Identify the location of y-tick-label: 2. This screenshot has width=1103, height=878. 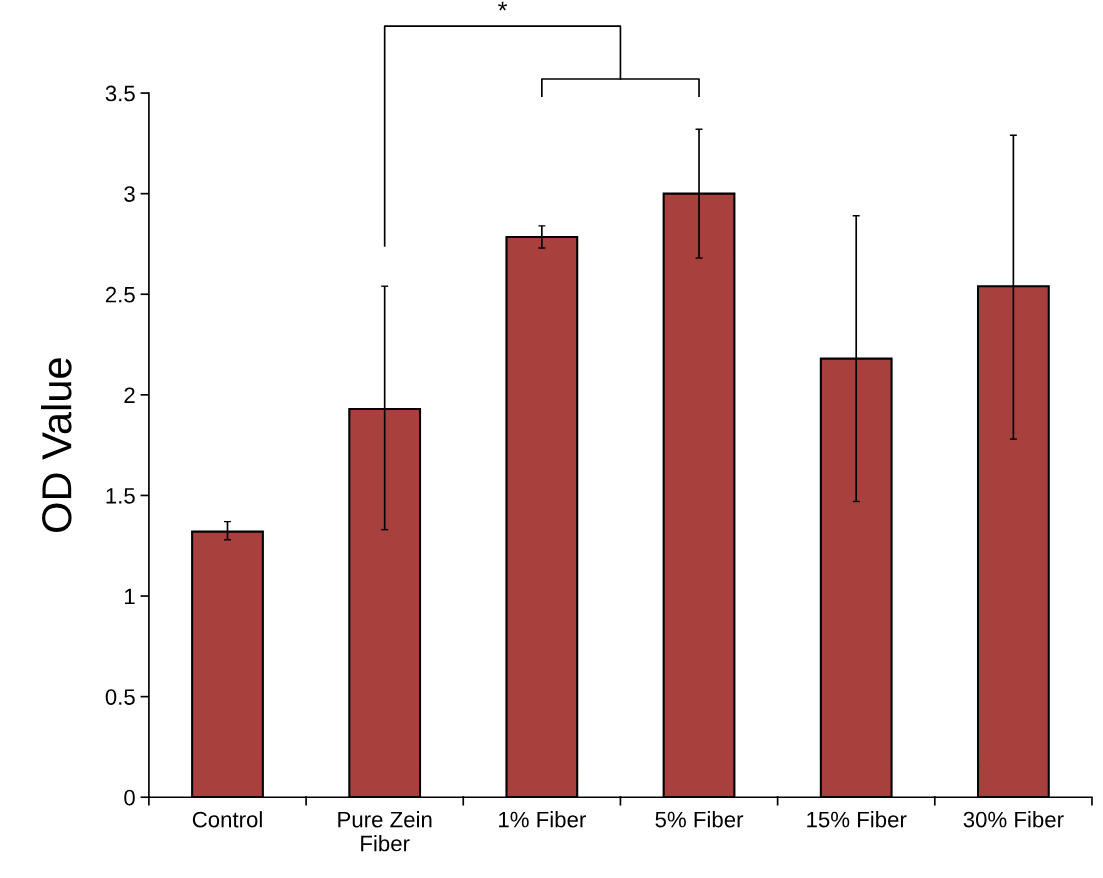
(129, 395).